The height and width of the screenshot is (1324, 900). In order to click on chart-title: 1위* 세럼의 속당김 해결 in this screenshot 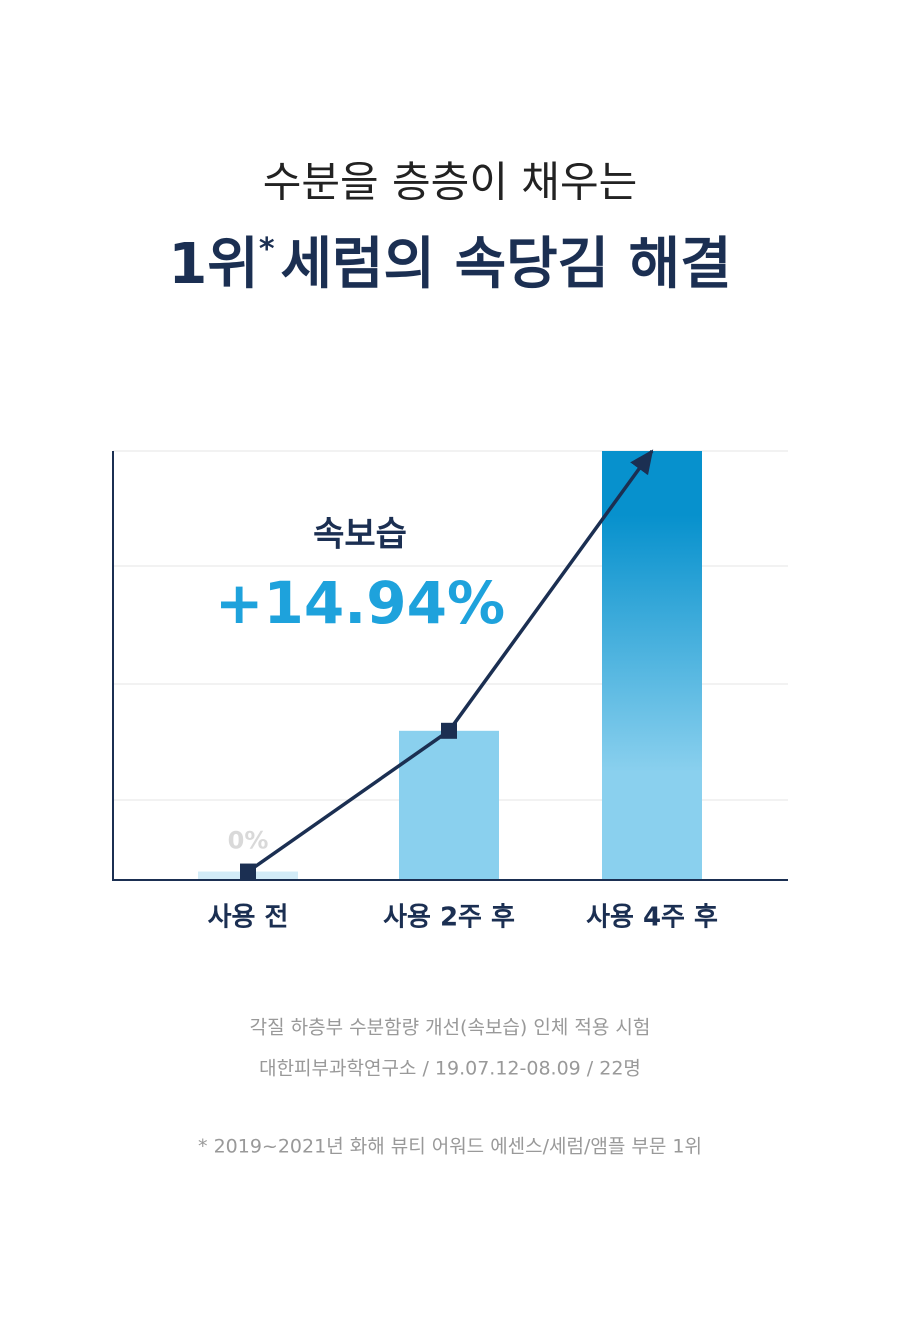, I will do `click(449, 265)`.